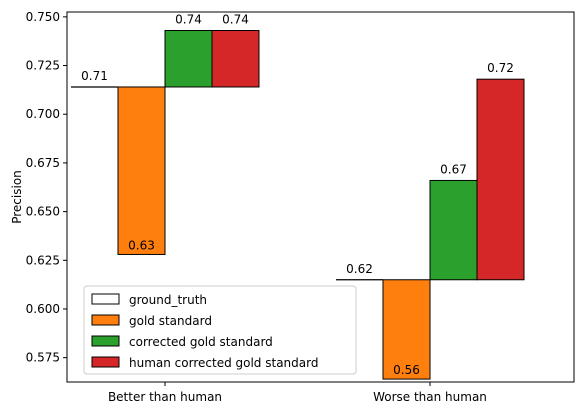  I want to click on data-label: 0.62, so click(359, 269).